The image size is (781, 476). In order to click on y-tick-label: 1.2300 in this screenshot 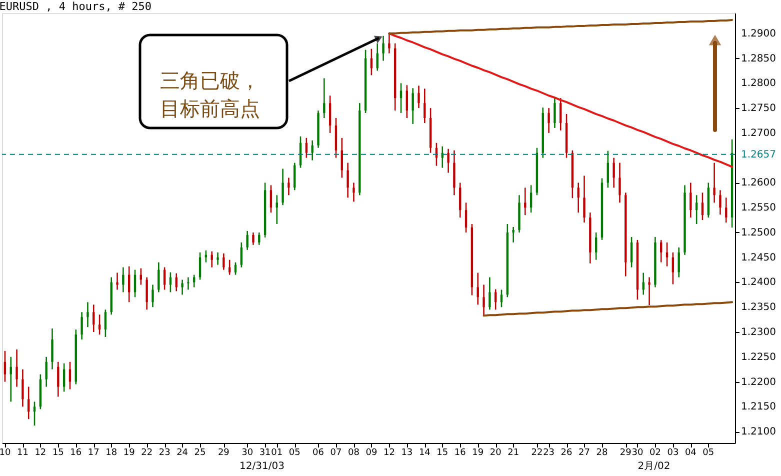, I will do `click(758, 332)`.